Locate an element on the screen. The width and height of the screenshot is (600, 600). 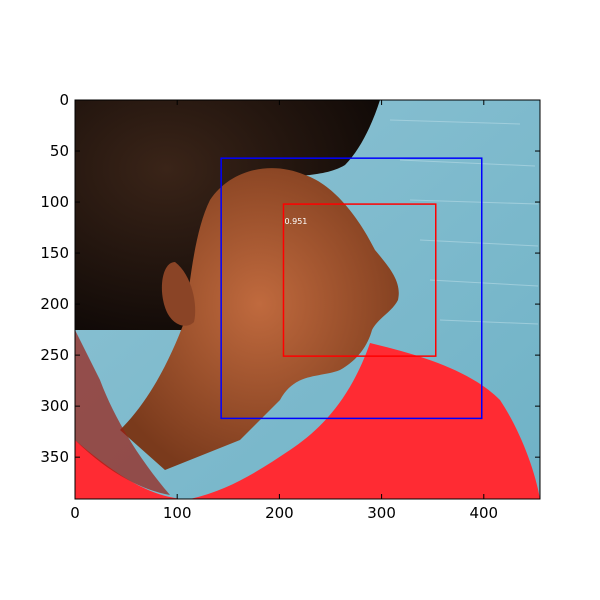
y-tick-label: 100 is located at coordinates (54, 202).